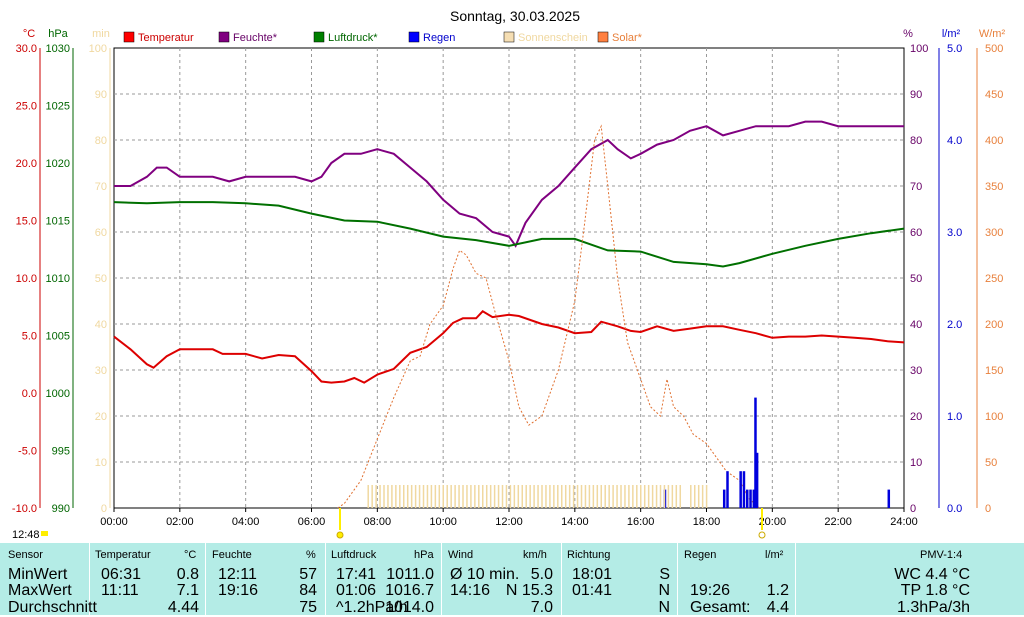 This screenshot has width=1024, height=617. What do you see at coordinates (916, 233) in the screenshot?
I see `tick-label-right-0: 60` at bounding box center [916, 233].